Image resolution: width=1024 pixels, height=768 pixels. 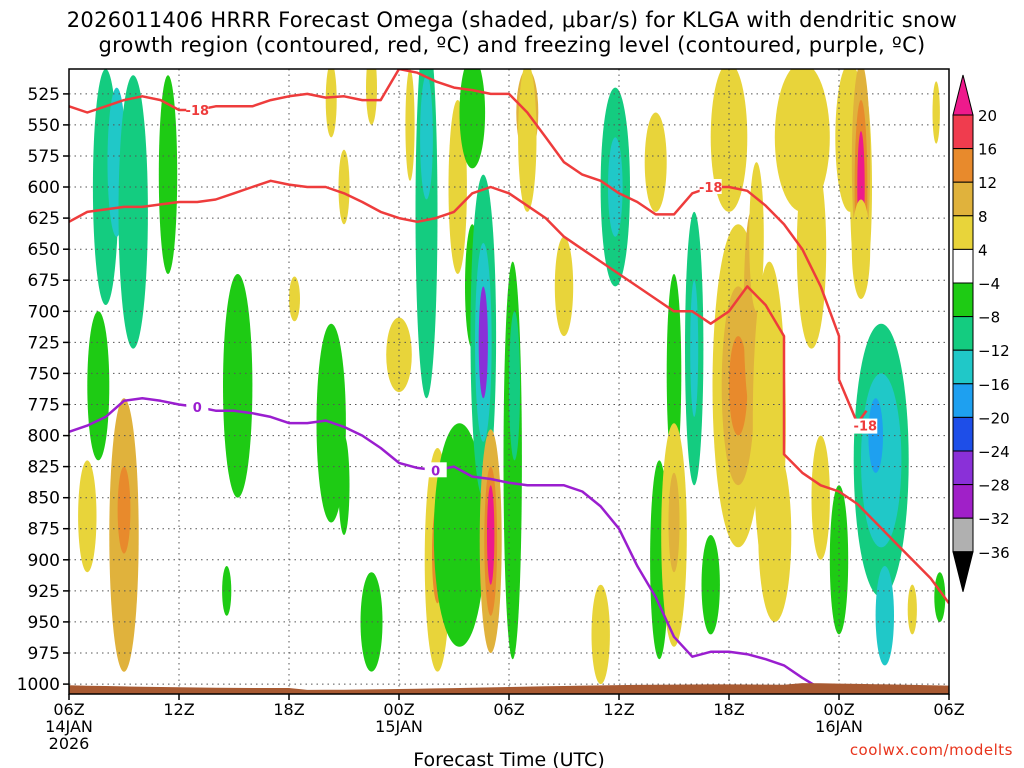 I want to click on colorbar-label-6: −8, so click(x=989, y=318).